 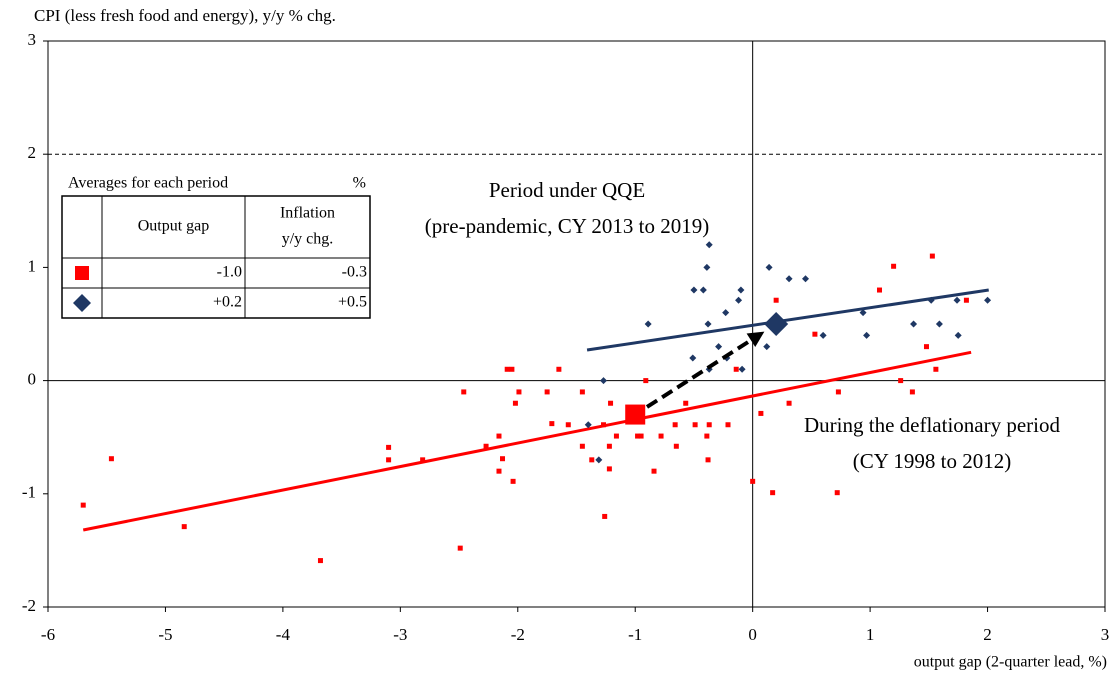 I want to click on table-border, so click(x=216, y=257).